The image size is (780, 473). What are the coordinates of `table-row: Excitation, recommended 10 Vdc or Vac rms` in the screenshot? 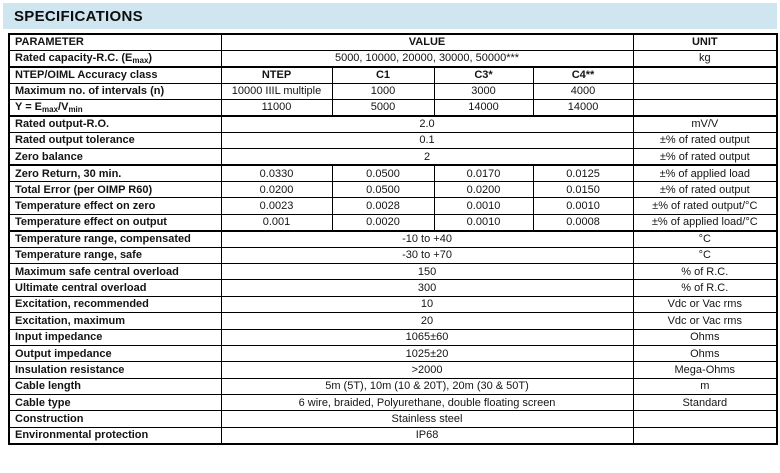 It's located at (393, 304).